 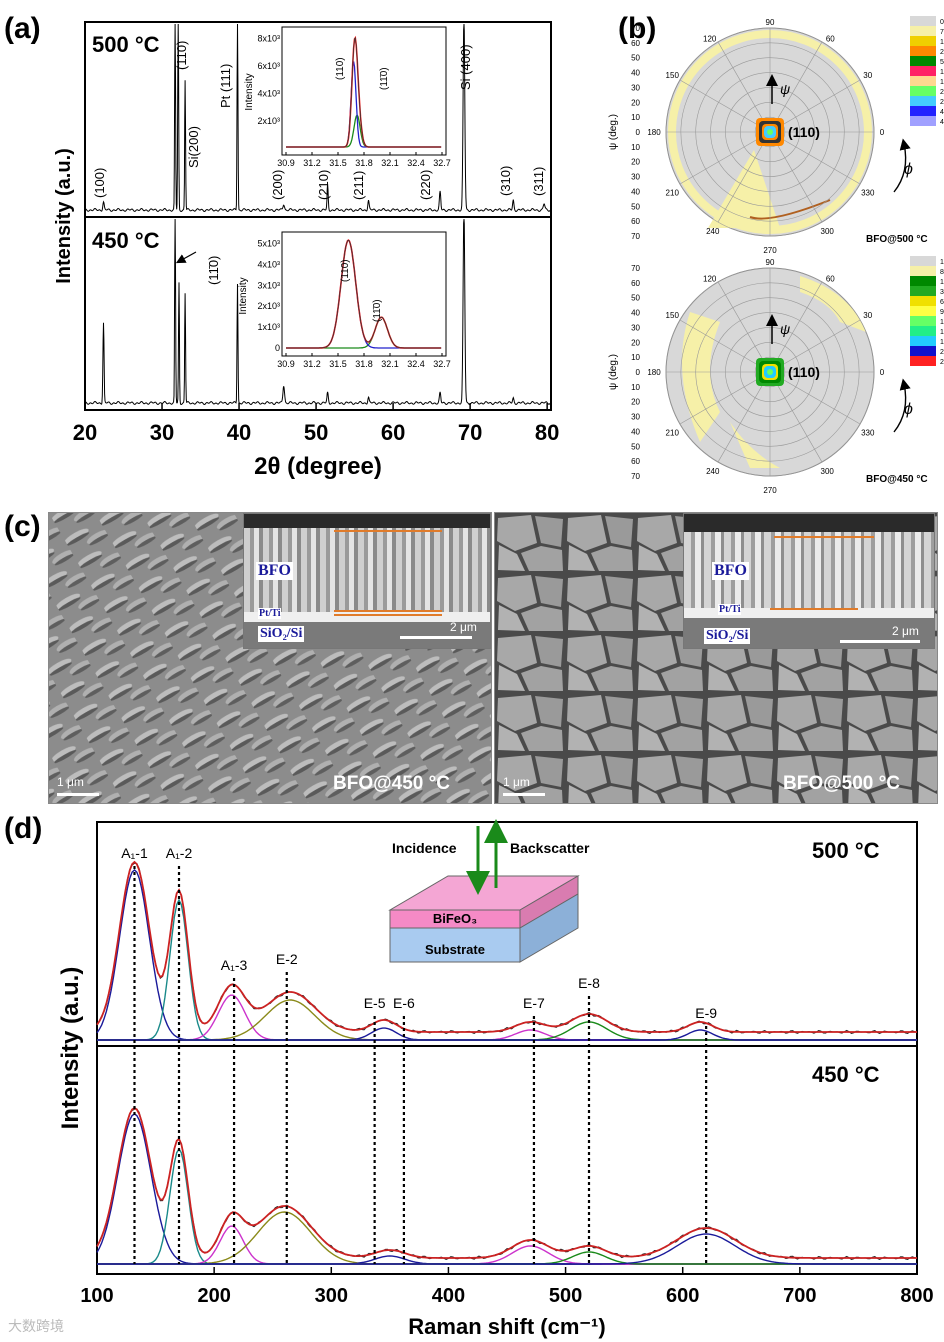 What do you see at coordinates (534, 1003) in the screenshot?
I see `raman-mode-label: E-7` at bounding box center [534, 1003].